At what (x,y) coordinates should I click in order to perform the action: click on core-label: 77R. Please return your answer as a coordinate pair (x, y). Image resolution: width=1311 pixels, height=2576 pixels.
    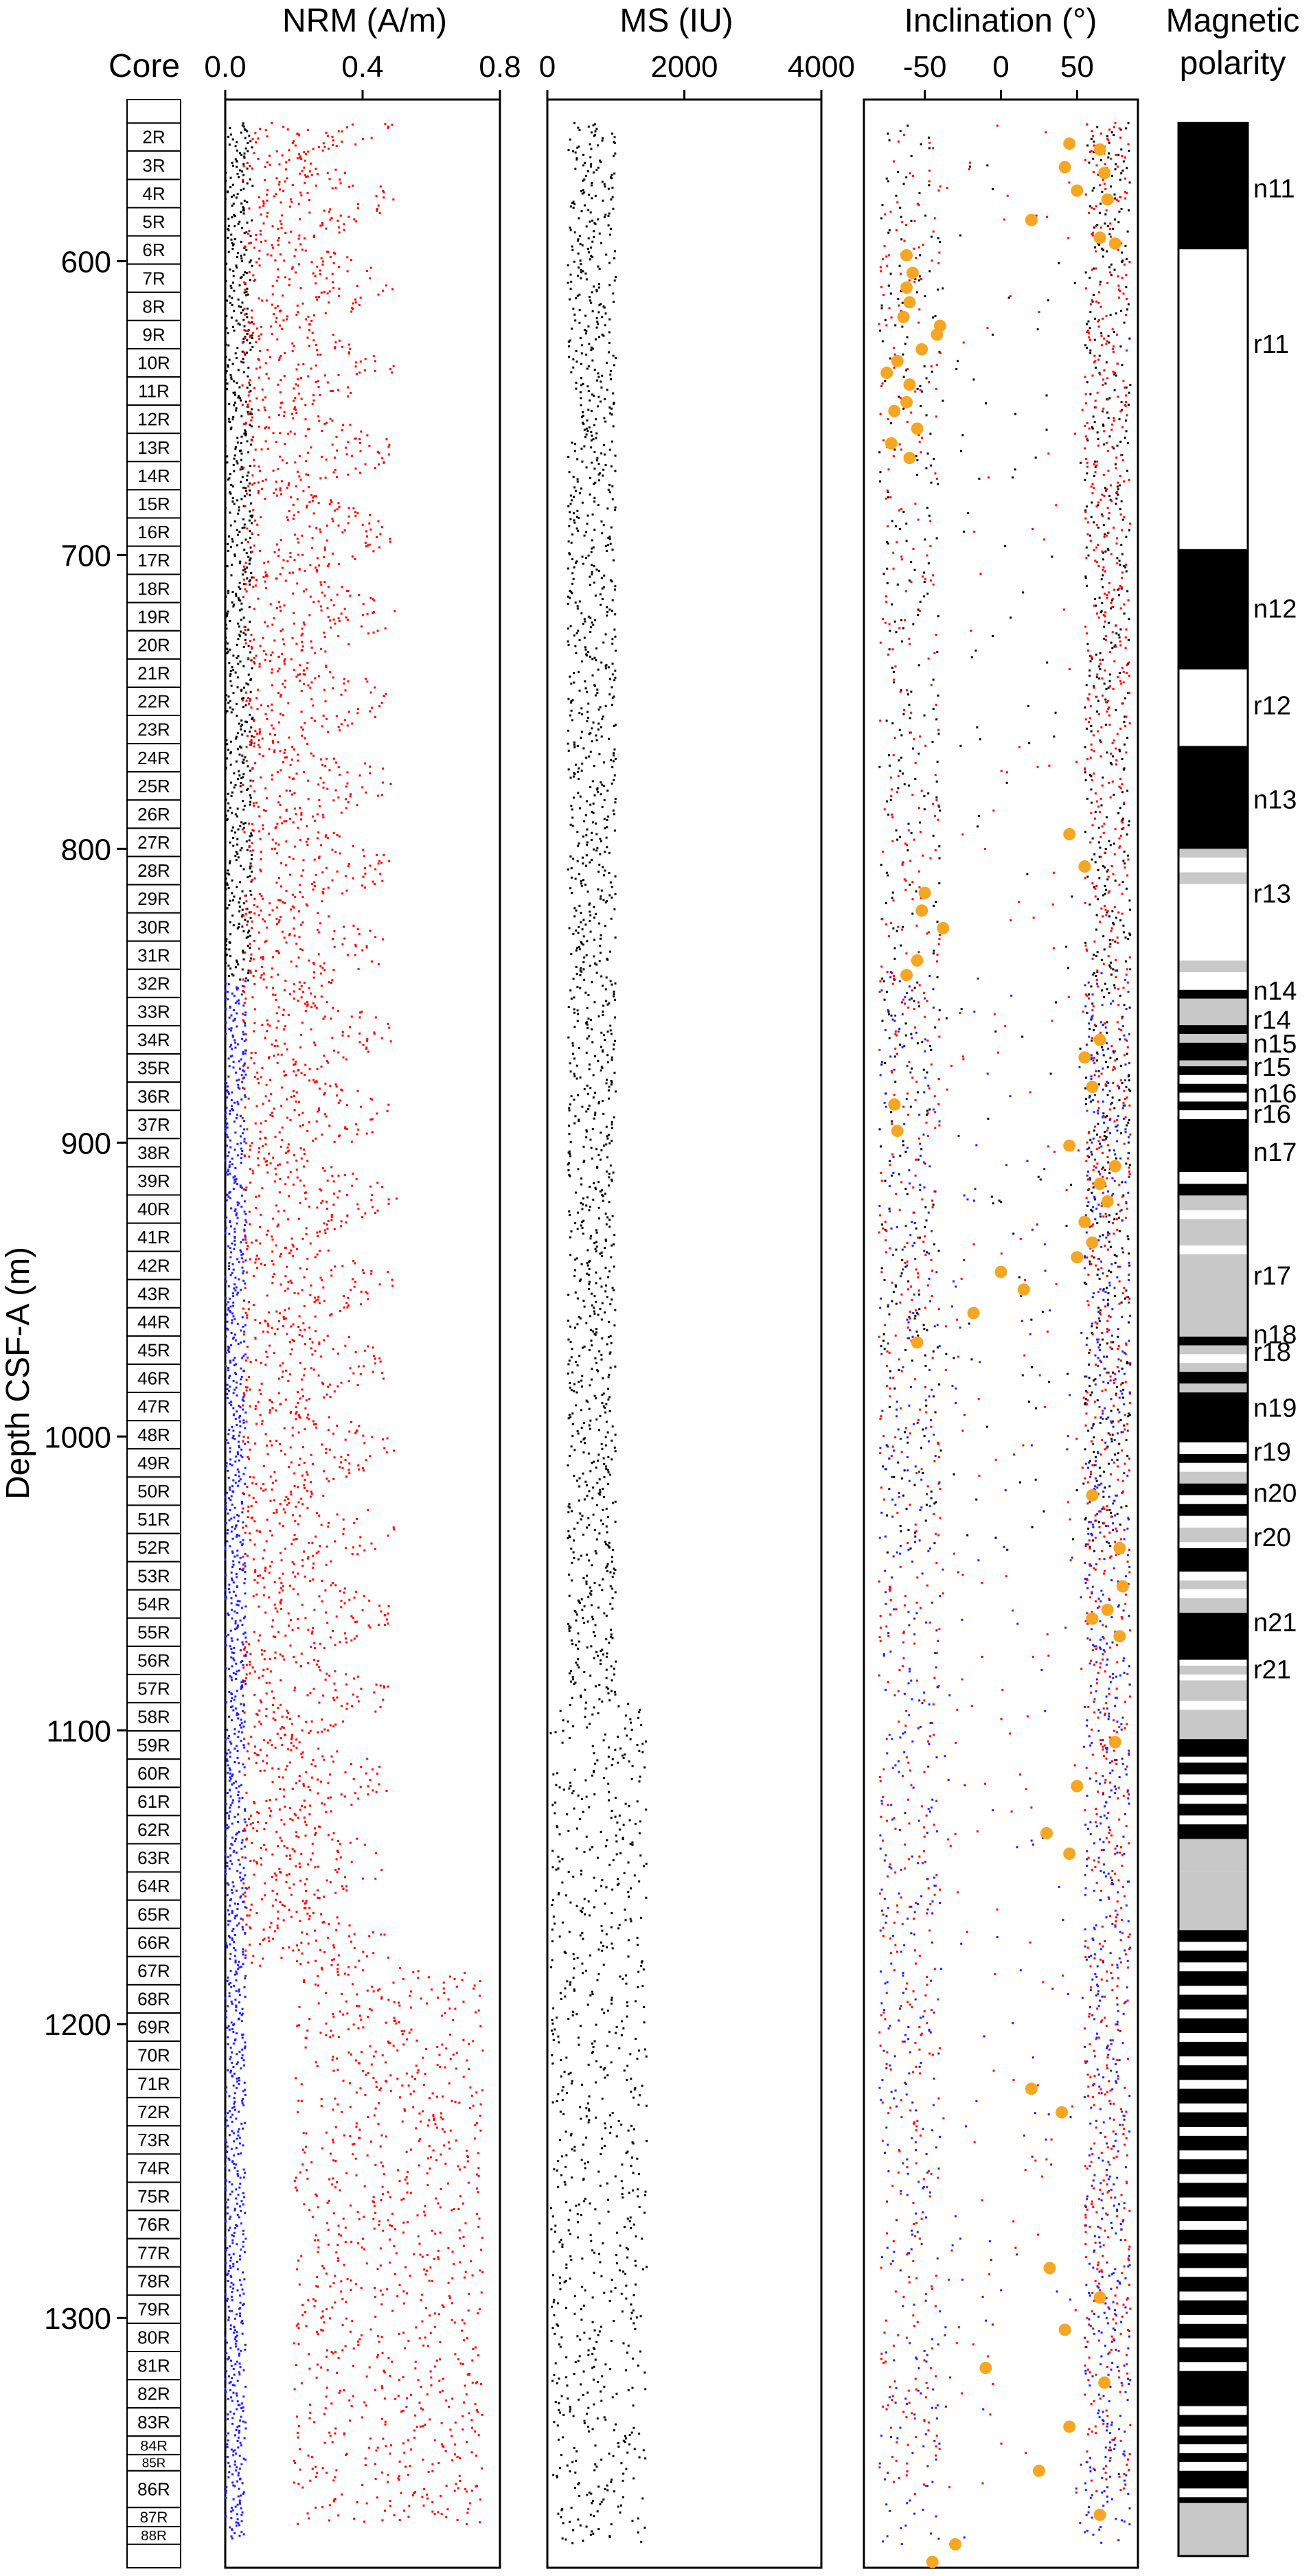
    Looking at the image, I should click on (153, 2252).